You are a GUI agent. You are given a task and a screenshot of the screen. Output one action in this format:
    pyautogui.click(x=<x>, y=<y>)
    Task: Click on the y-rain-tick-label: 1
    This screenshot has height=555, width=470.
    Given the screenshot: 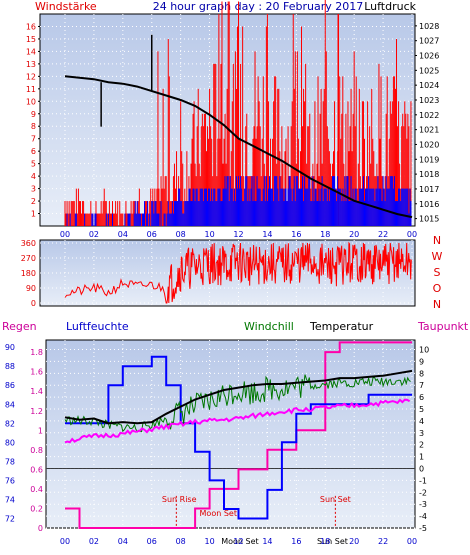 What is the action you would take?
    pyautogui.click(x=40, y=430)
    